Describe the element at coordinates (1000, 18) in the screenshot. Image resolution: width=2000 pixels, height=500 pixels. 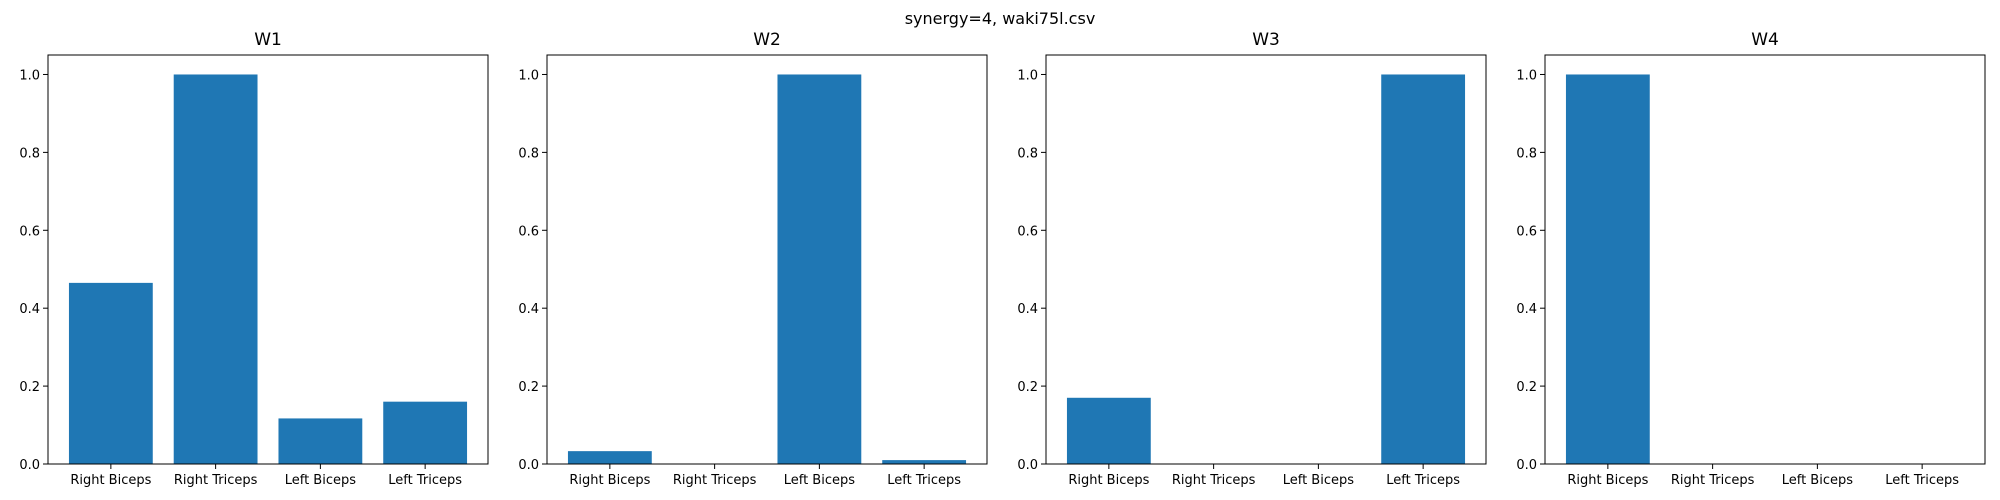
I see `figure-suptitle: synergy=4, waki75l.csv` at that location.